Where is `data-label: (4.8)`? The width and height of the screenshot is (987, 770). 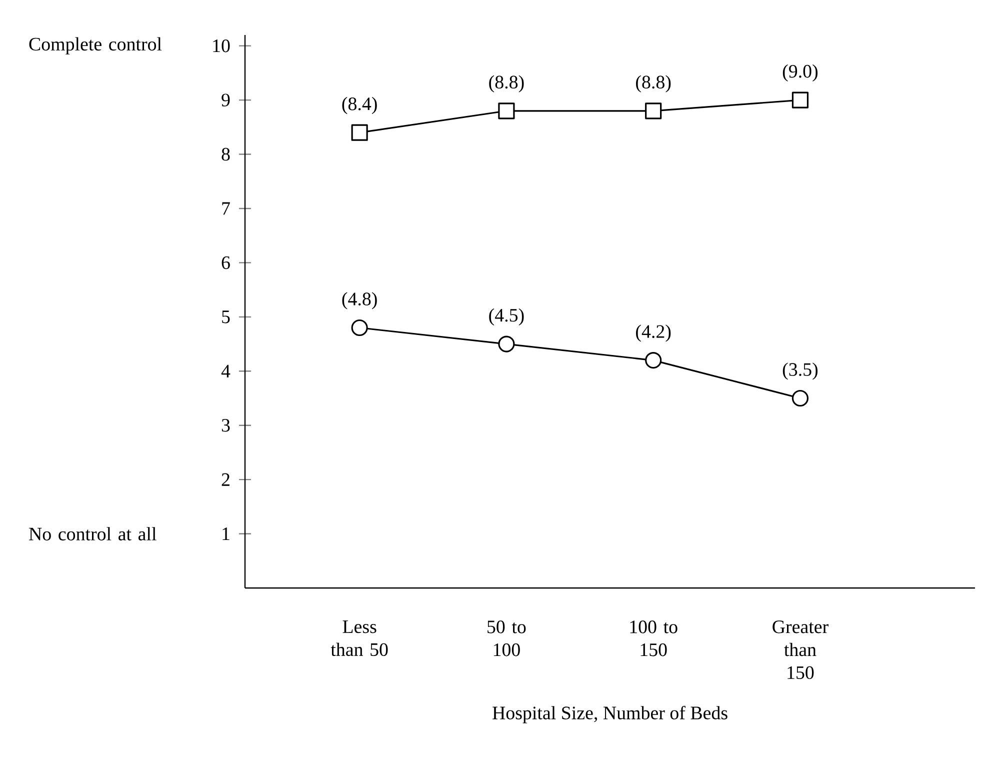
data-label: (4.8) is located at coordinates (359, 301).